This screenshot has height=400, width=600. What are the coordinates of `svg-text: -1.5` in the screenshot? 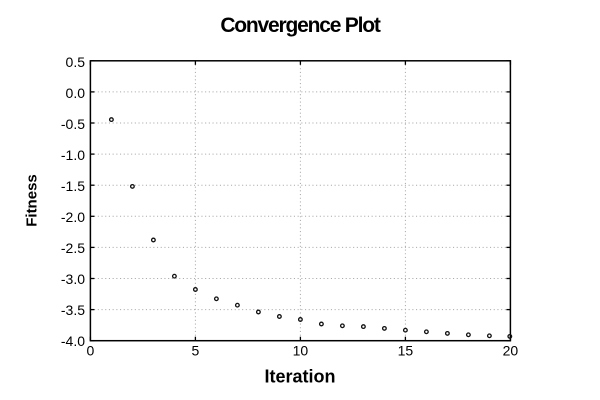 It's located at (73, 186).